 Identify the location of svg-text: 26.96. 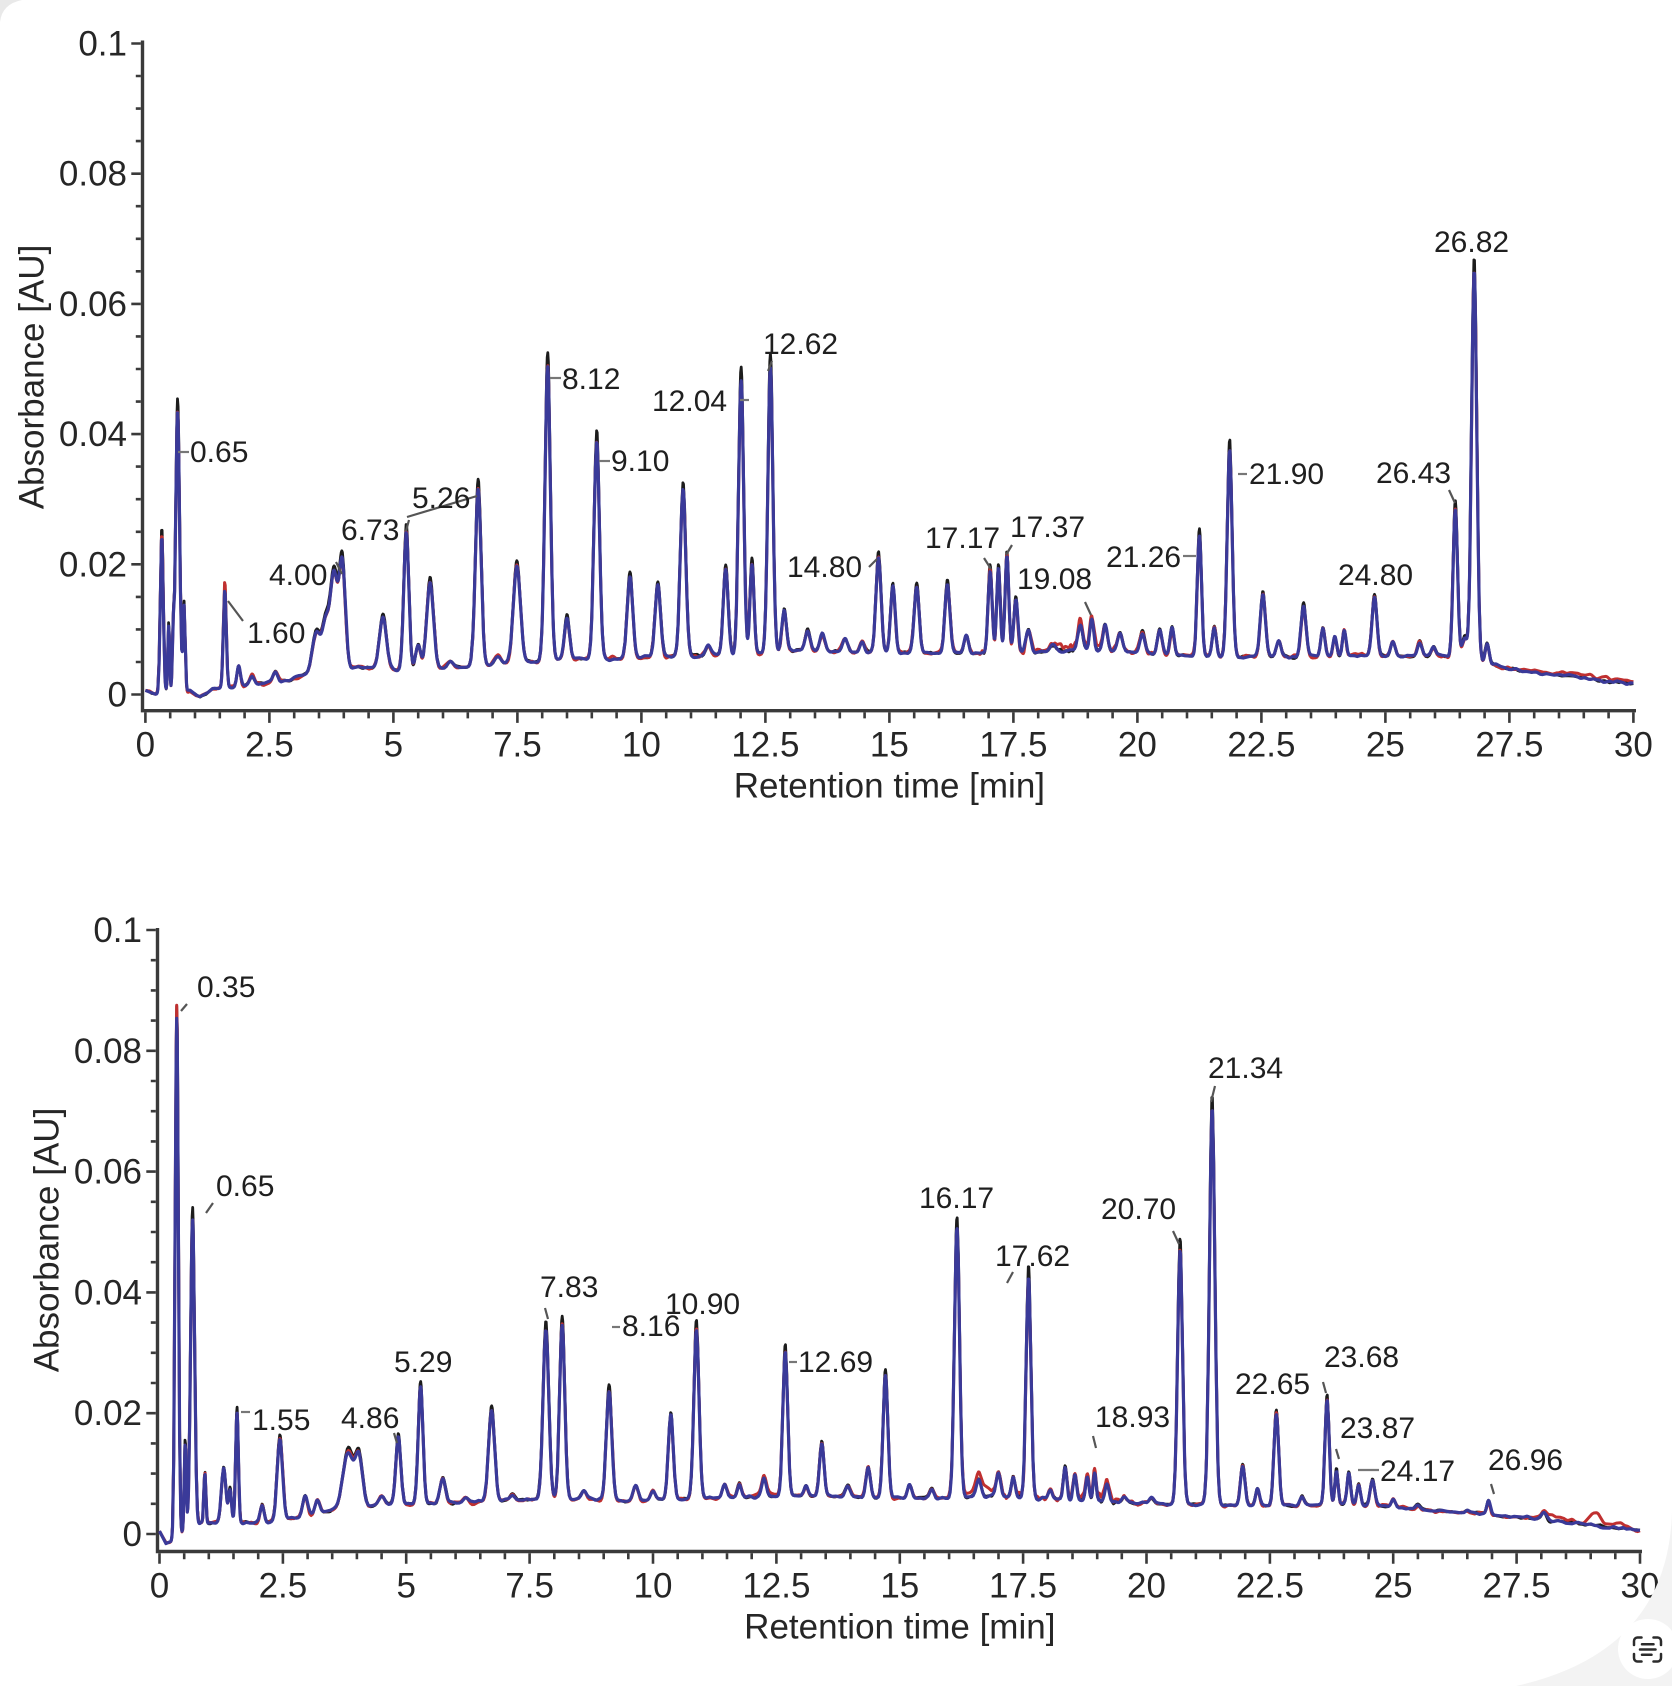
(1525, 1460).